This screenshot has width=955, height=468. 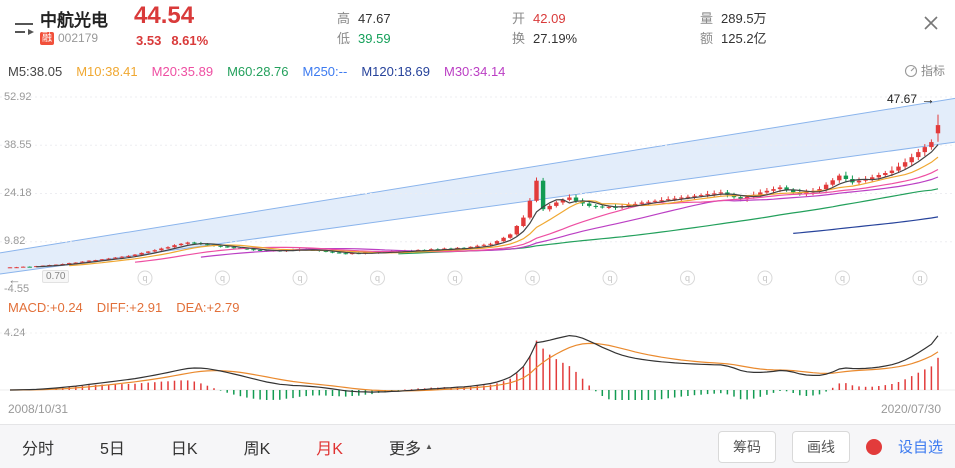 What do you see at coordinates (258, 71) in the screenshot?
I see `ma-legend-m60: M60:28.76` at bounding box center [258, 71].